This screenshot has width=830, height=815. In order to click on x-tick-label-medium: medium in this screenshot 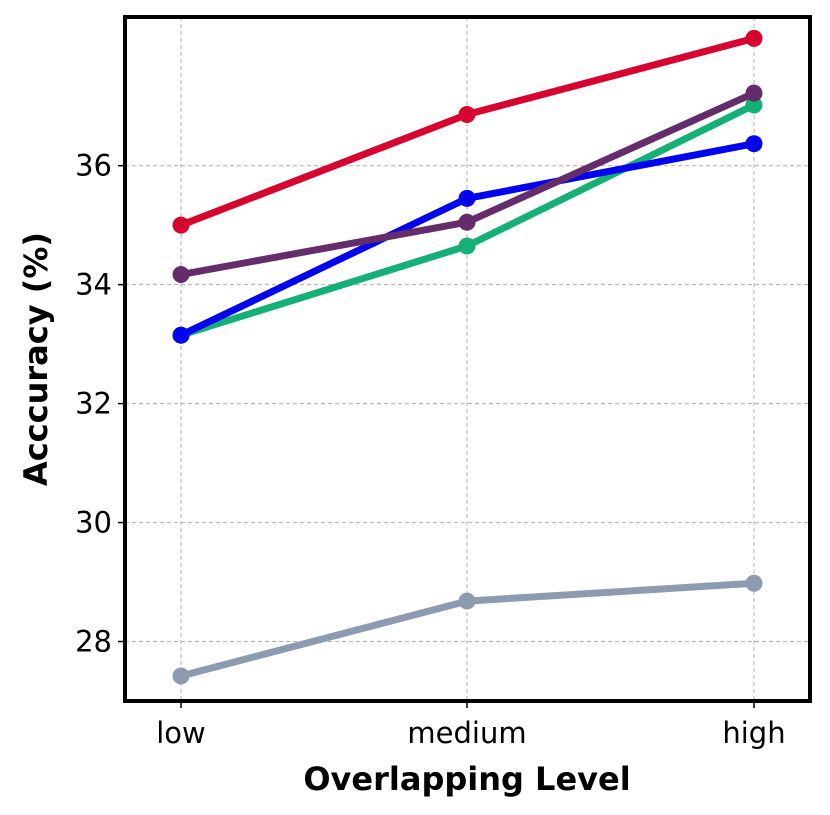, I will do `click(466, 733)`.